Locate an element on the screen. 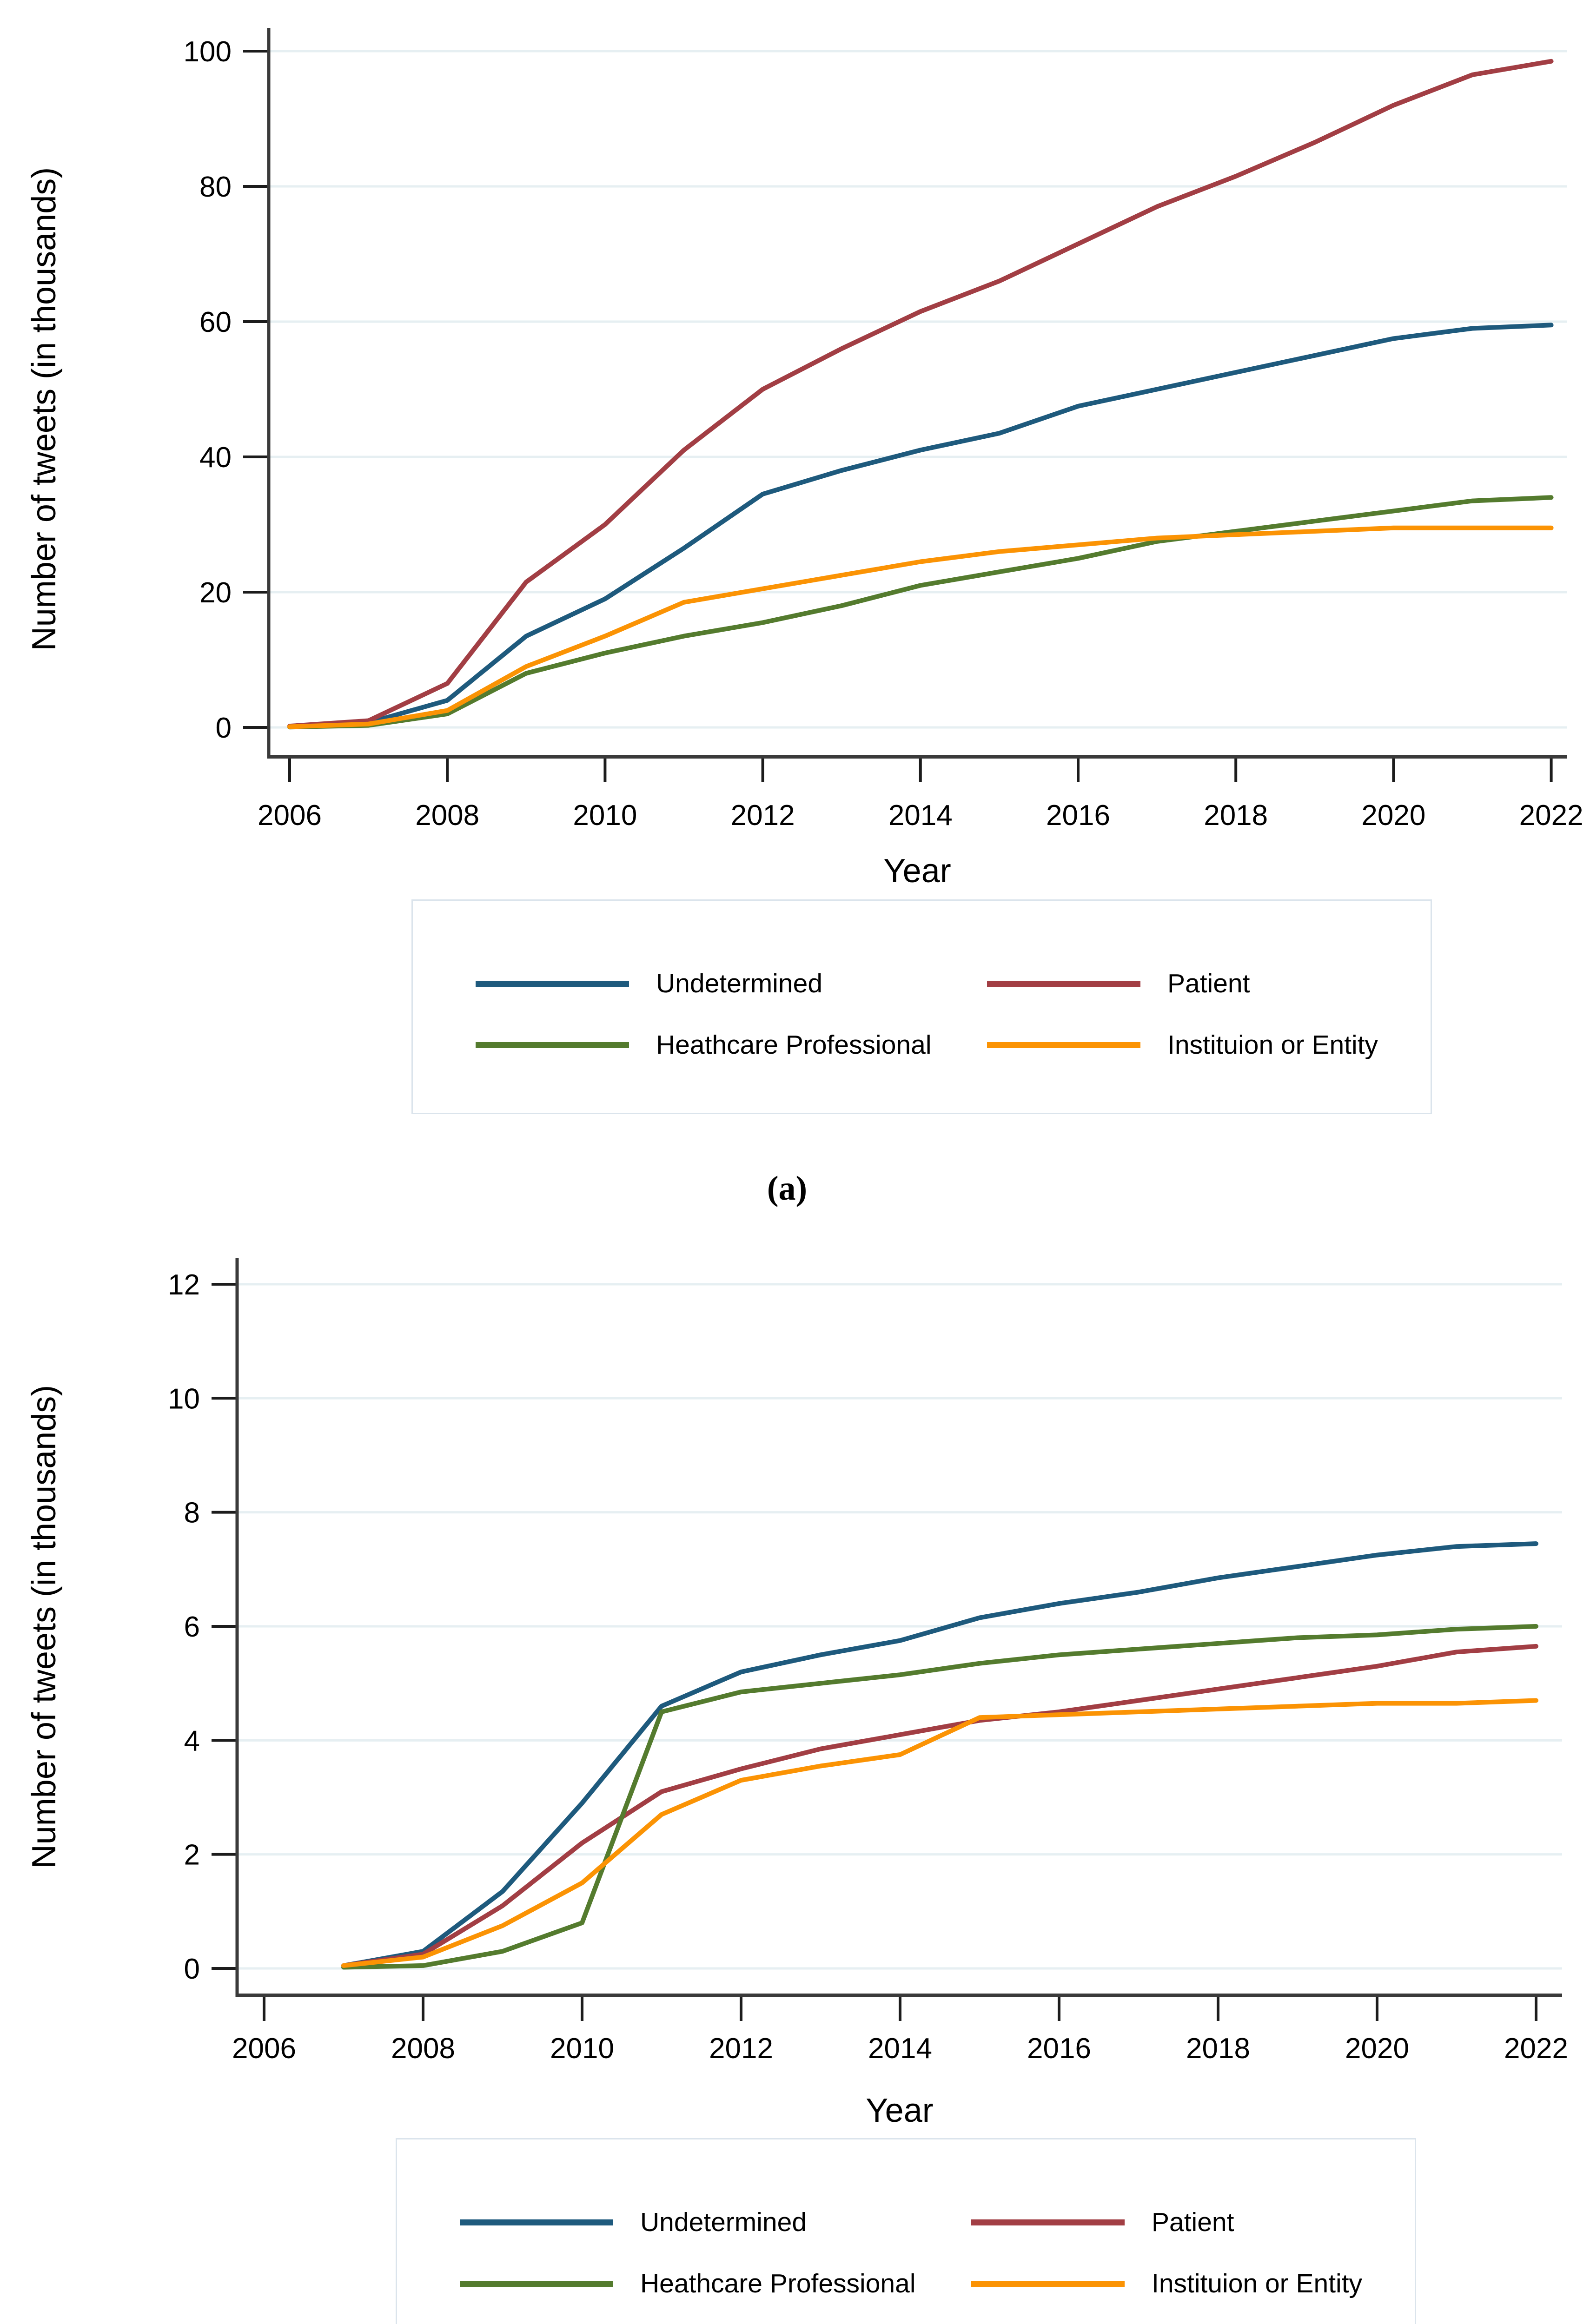 The width and height of the screenshot is (1590, 2324). chart-a-caption: (a) is located at coordinates (787, 1188).